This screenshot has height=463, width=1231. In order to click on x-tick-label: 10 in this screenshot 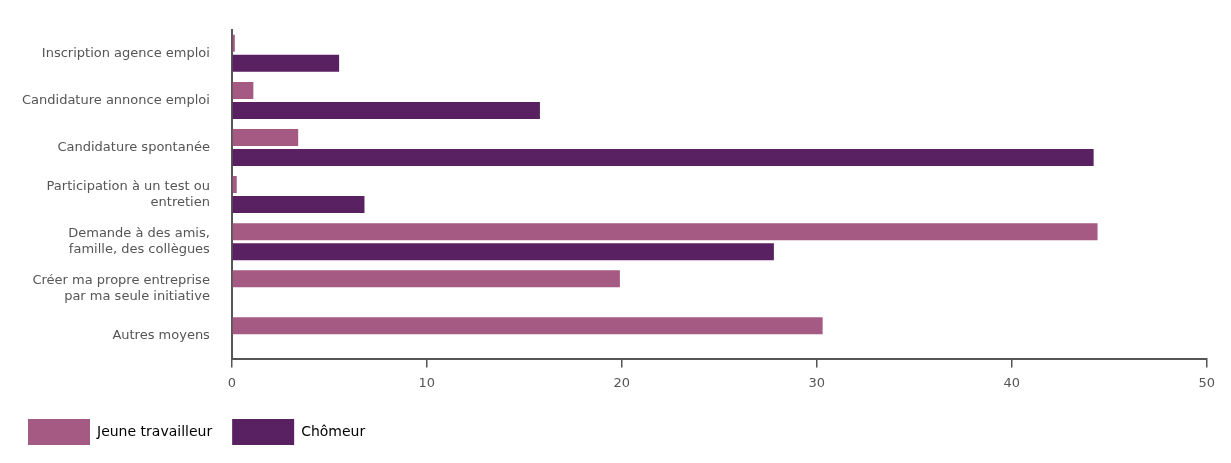, I will do `click(427, 382)`.